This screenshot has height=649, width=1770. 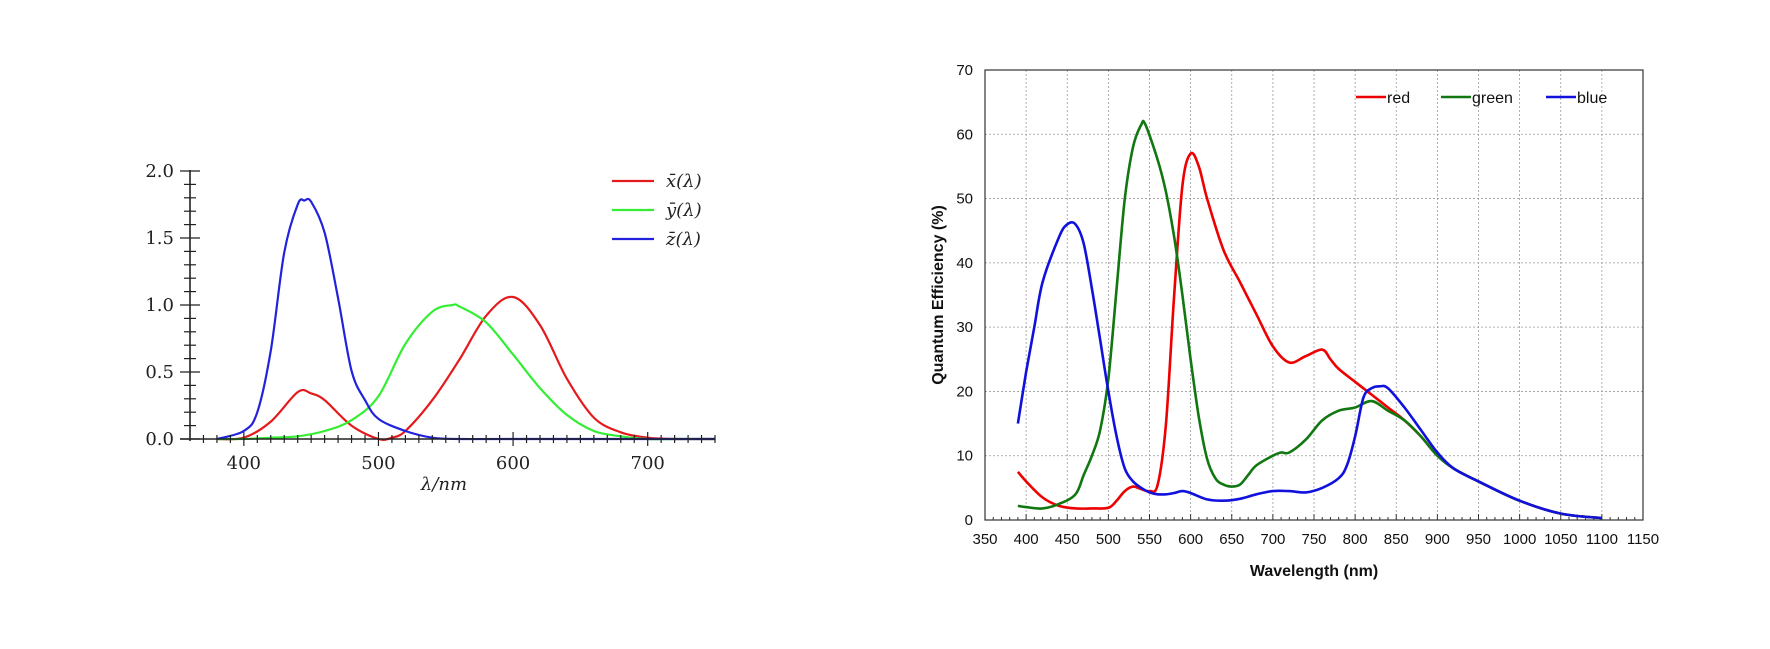 What do you see at coordinates (1314, 571) in the screenshot?
I see `right-x-axis-label: Wavelength (nm)` at bounding box center [1314, 571].